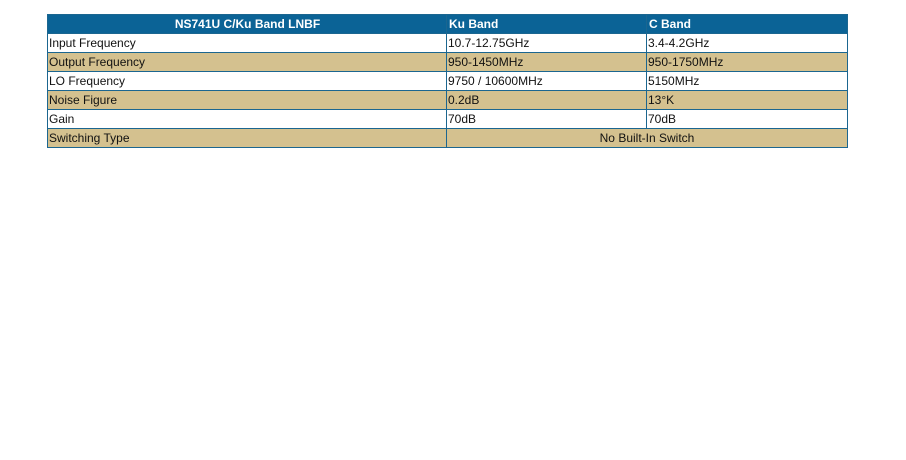 The image size is (906, 460). I want to click on row-label: Gain, so click(247, 119).